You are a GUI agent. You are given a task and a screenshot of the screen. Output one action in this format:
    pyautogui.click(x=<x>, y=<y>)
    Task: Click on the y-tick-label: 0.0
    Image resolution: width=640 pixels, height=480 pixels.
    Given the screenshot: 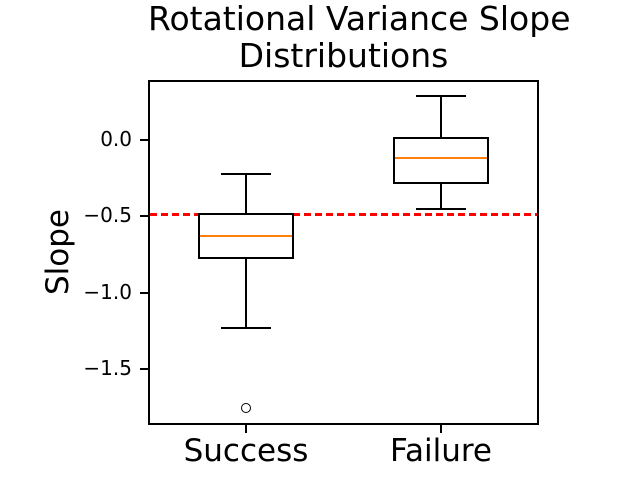 What is the action you would take?
    pyautogui.click(x=116, y=139)
    